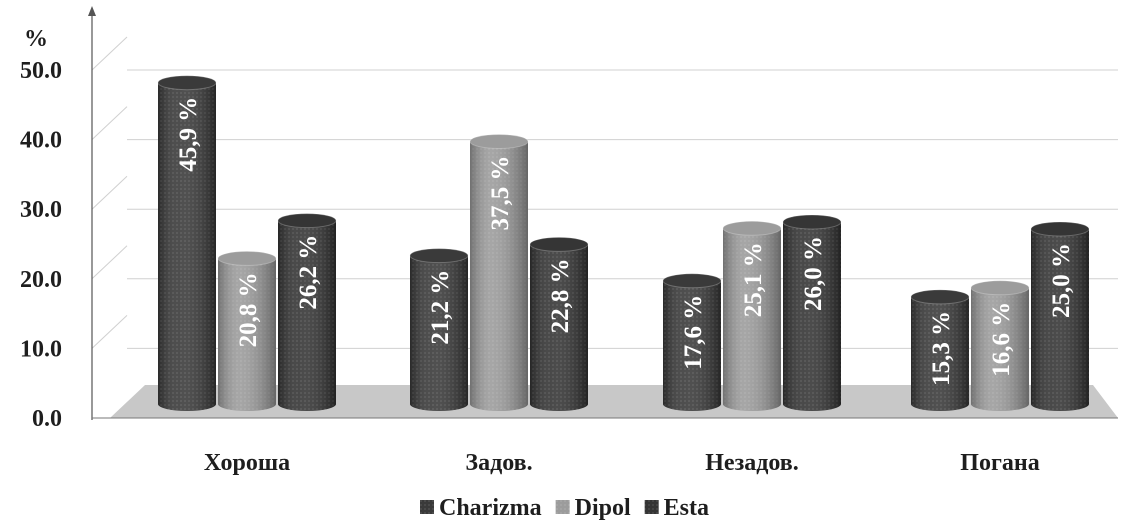 The width and height of the screenshot is (1129, 531). Describe the element at coordinates (490, 508) in the screenshot. I see `legend-label: Charizma` at that location.